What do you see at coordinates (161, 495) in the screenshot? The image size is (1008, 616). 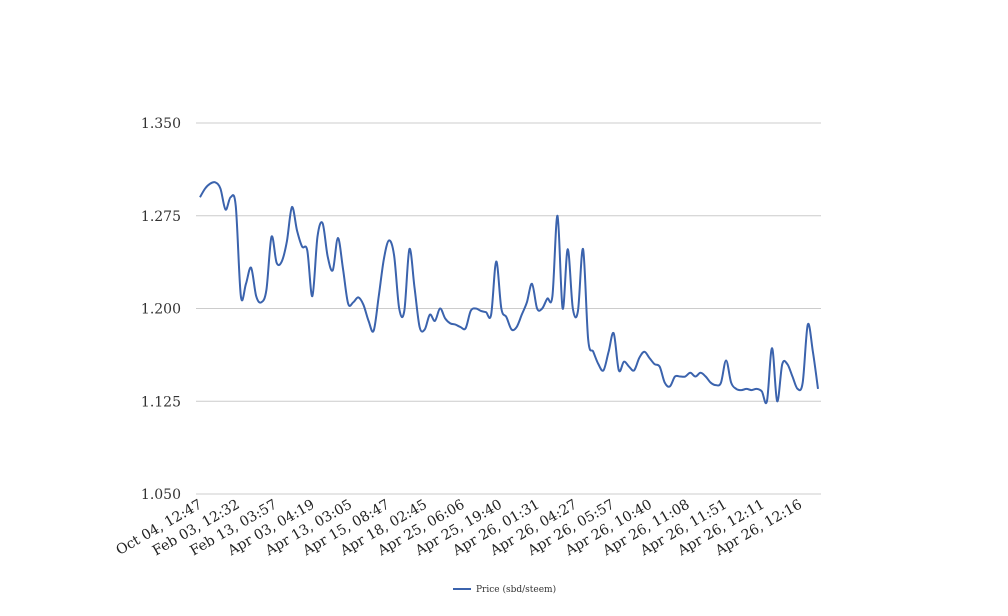 I see `y-tick-label: 1.050` at bounding box center [161, 495].